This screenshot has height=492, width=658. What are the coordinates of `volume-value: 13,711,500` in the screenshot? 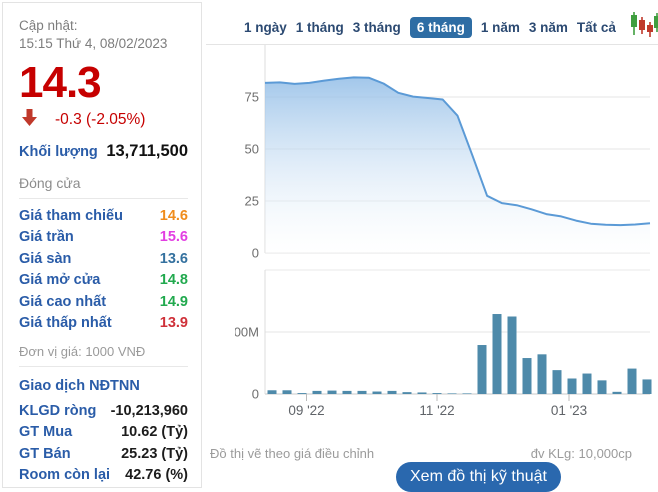 It's located at (147, 151).